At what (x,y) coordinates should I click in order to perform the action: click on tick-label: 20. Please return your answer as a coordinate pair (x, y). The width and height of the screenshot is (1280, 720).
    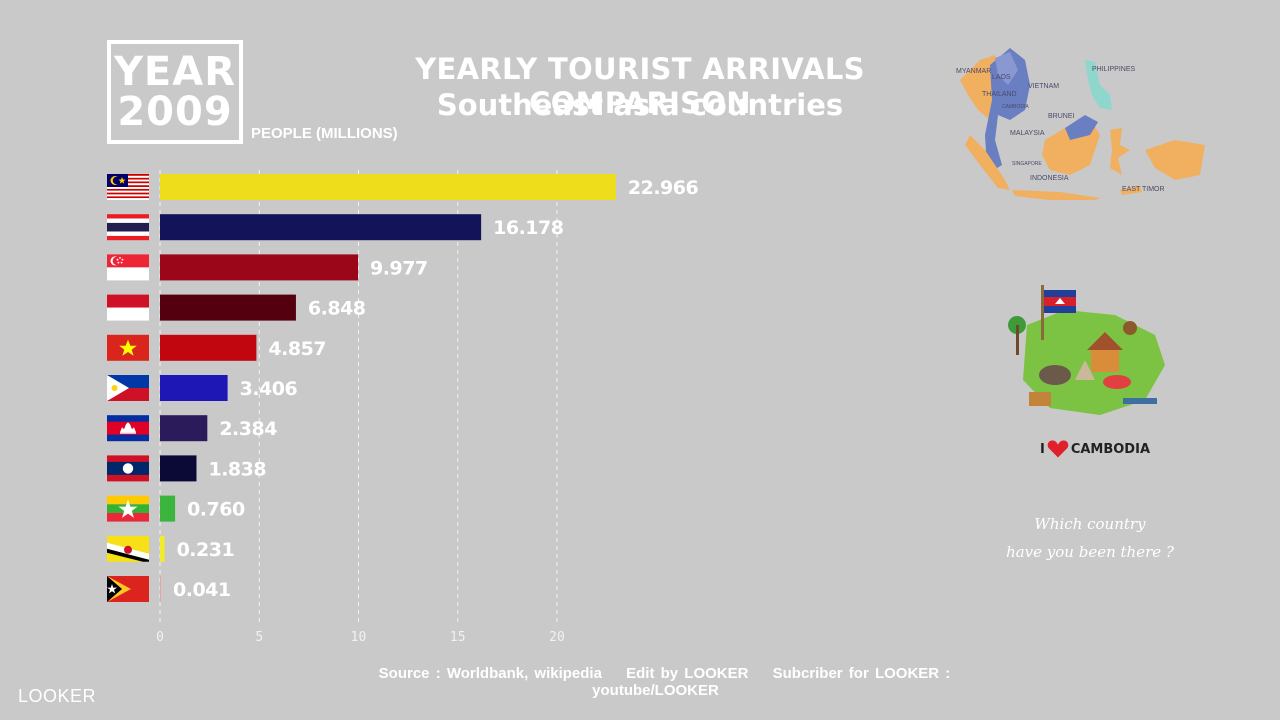
    Looking at the image, I should click on (557, 637).